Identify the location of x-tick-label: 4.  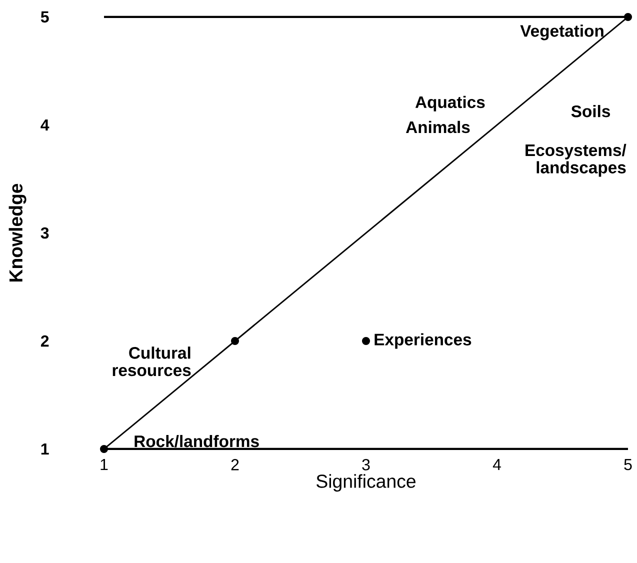
(496, 464).